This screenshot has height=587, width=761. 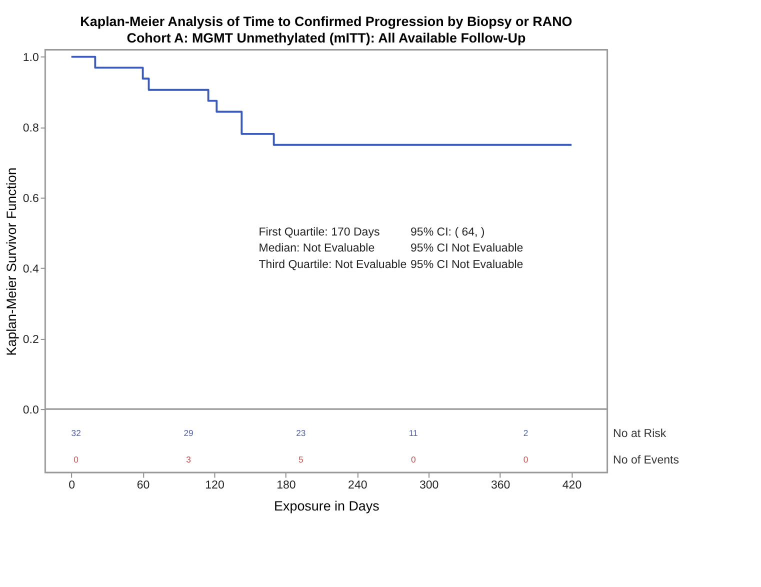 What do you see at coordinates (72, 485) in the screenshot?
I see `x-tick-label: 0` at bounding box center [72, 485].